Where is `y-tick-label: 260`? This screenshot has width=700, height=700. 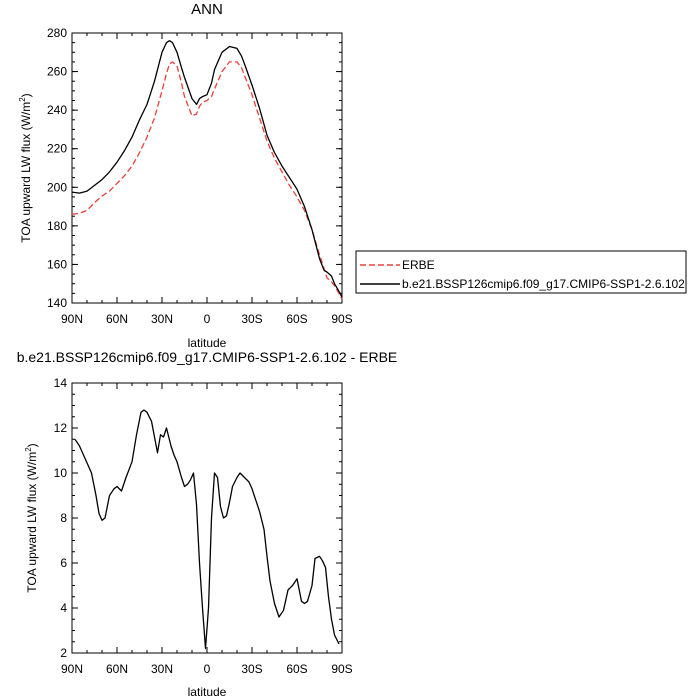
y-tick-label: 260 is located at coordinates (57, 72).